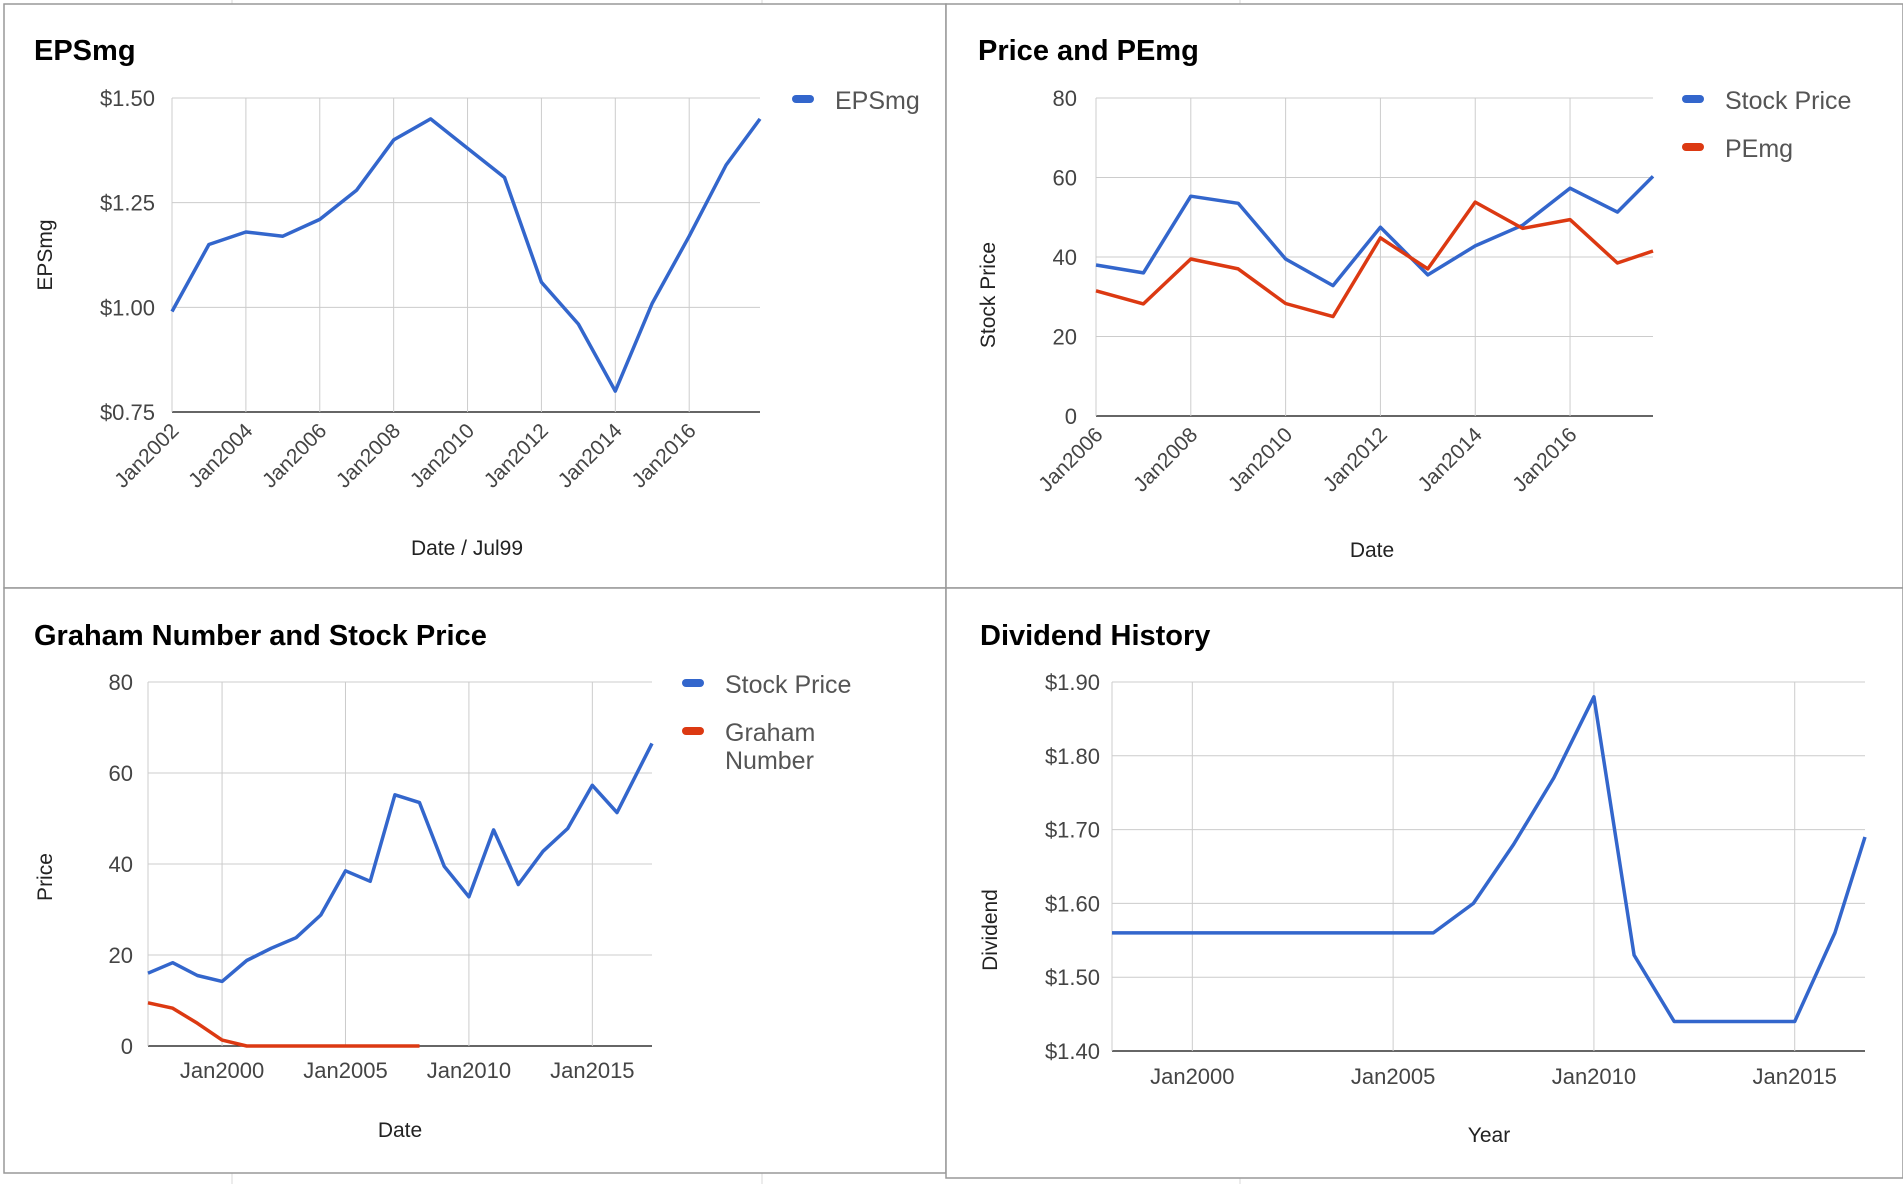  Describe the element at coordinates (1489, 1135) in the screenshot. I see `x-axis-title: Year` at that location.